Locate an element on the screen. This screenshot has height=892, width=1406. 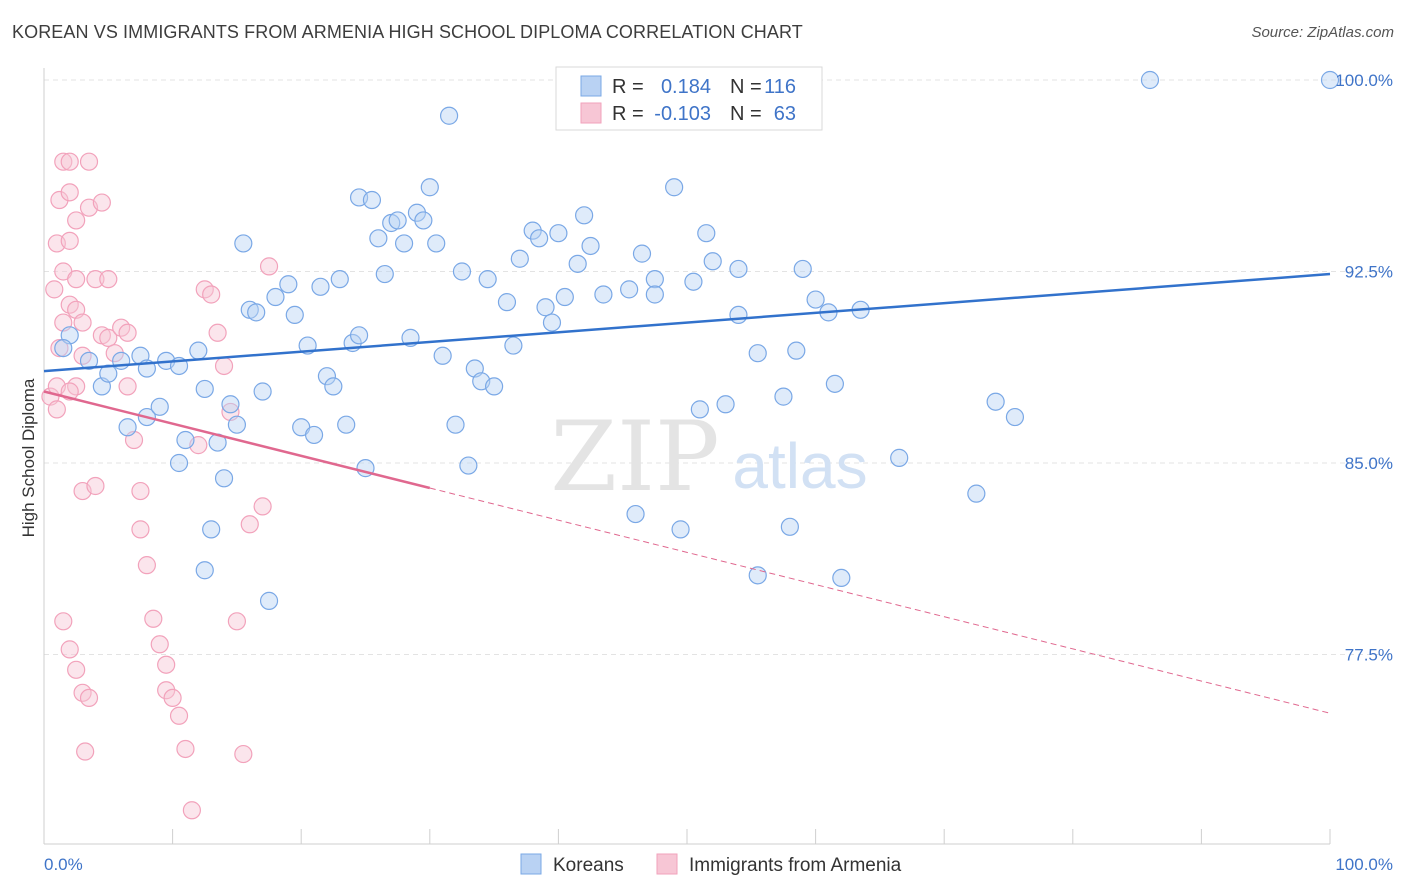
bottom-legend: Koreans Immigrants from Armenia is located at coordinates (711, 864).